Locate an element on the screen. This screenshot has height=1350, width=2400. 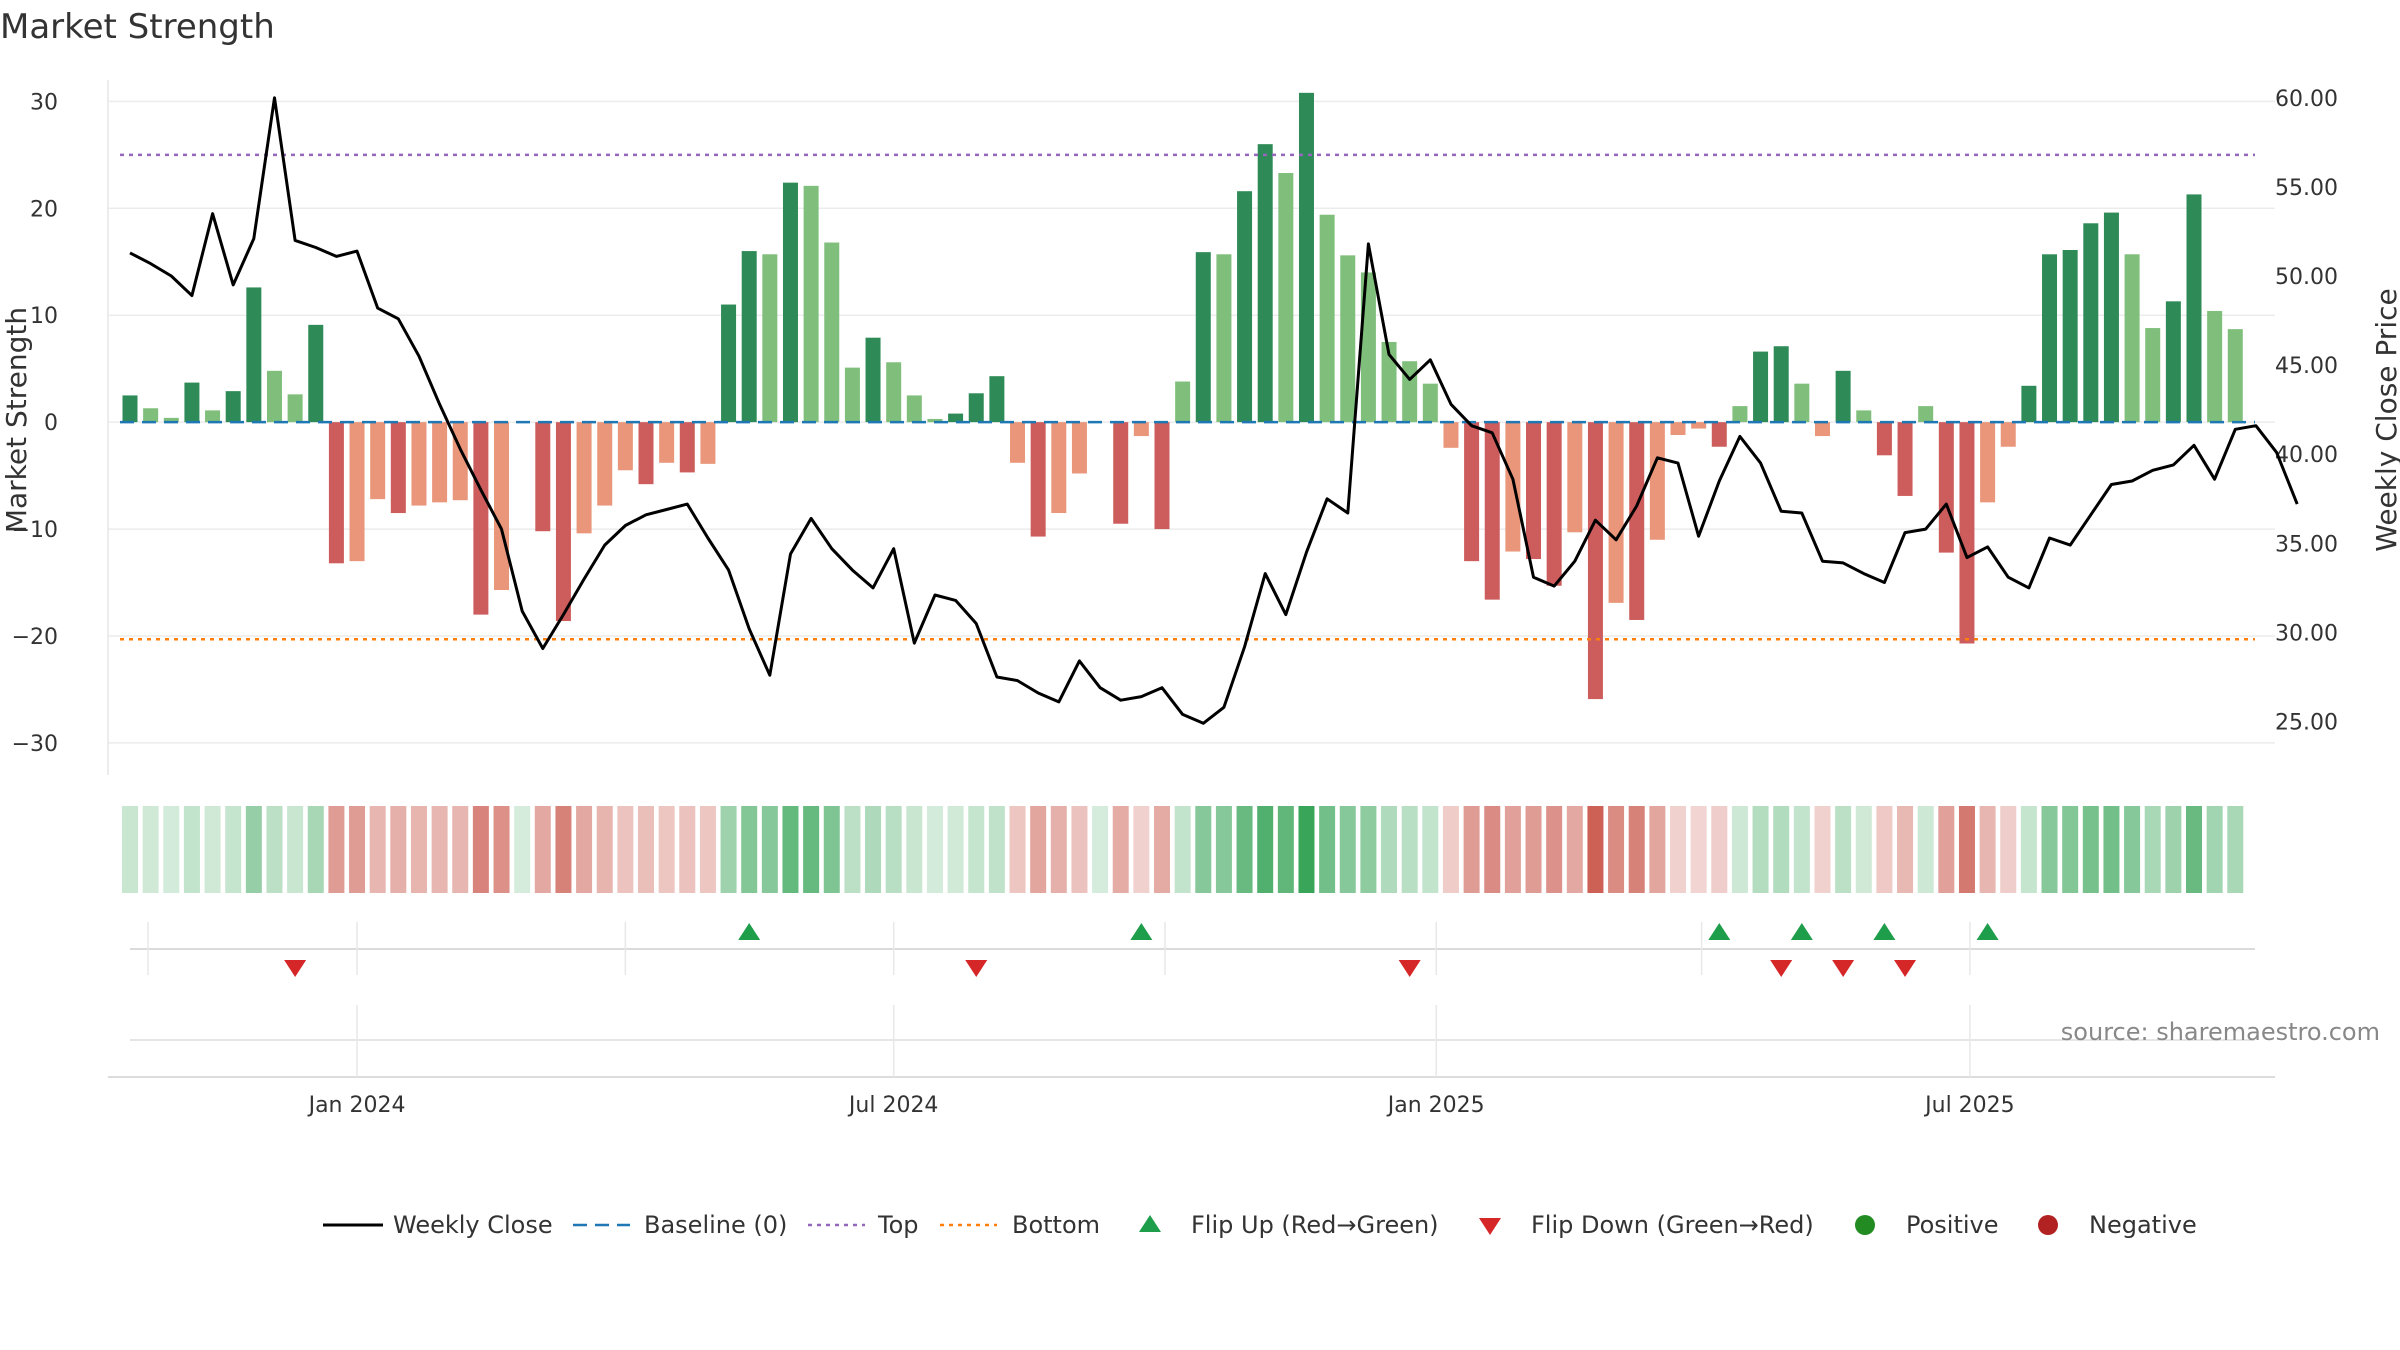
left-tick-label: 30 is located at coordinates (44, 102).